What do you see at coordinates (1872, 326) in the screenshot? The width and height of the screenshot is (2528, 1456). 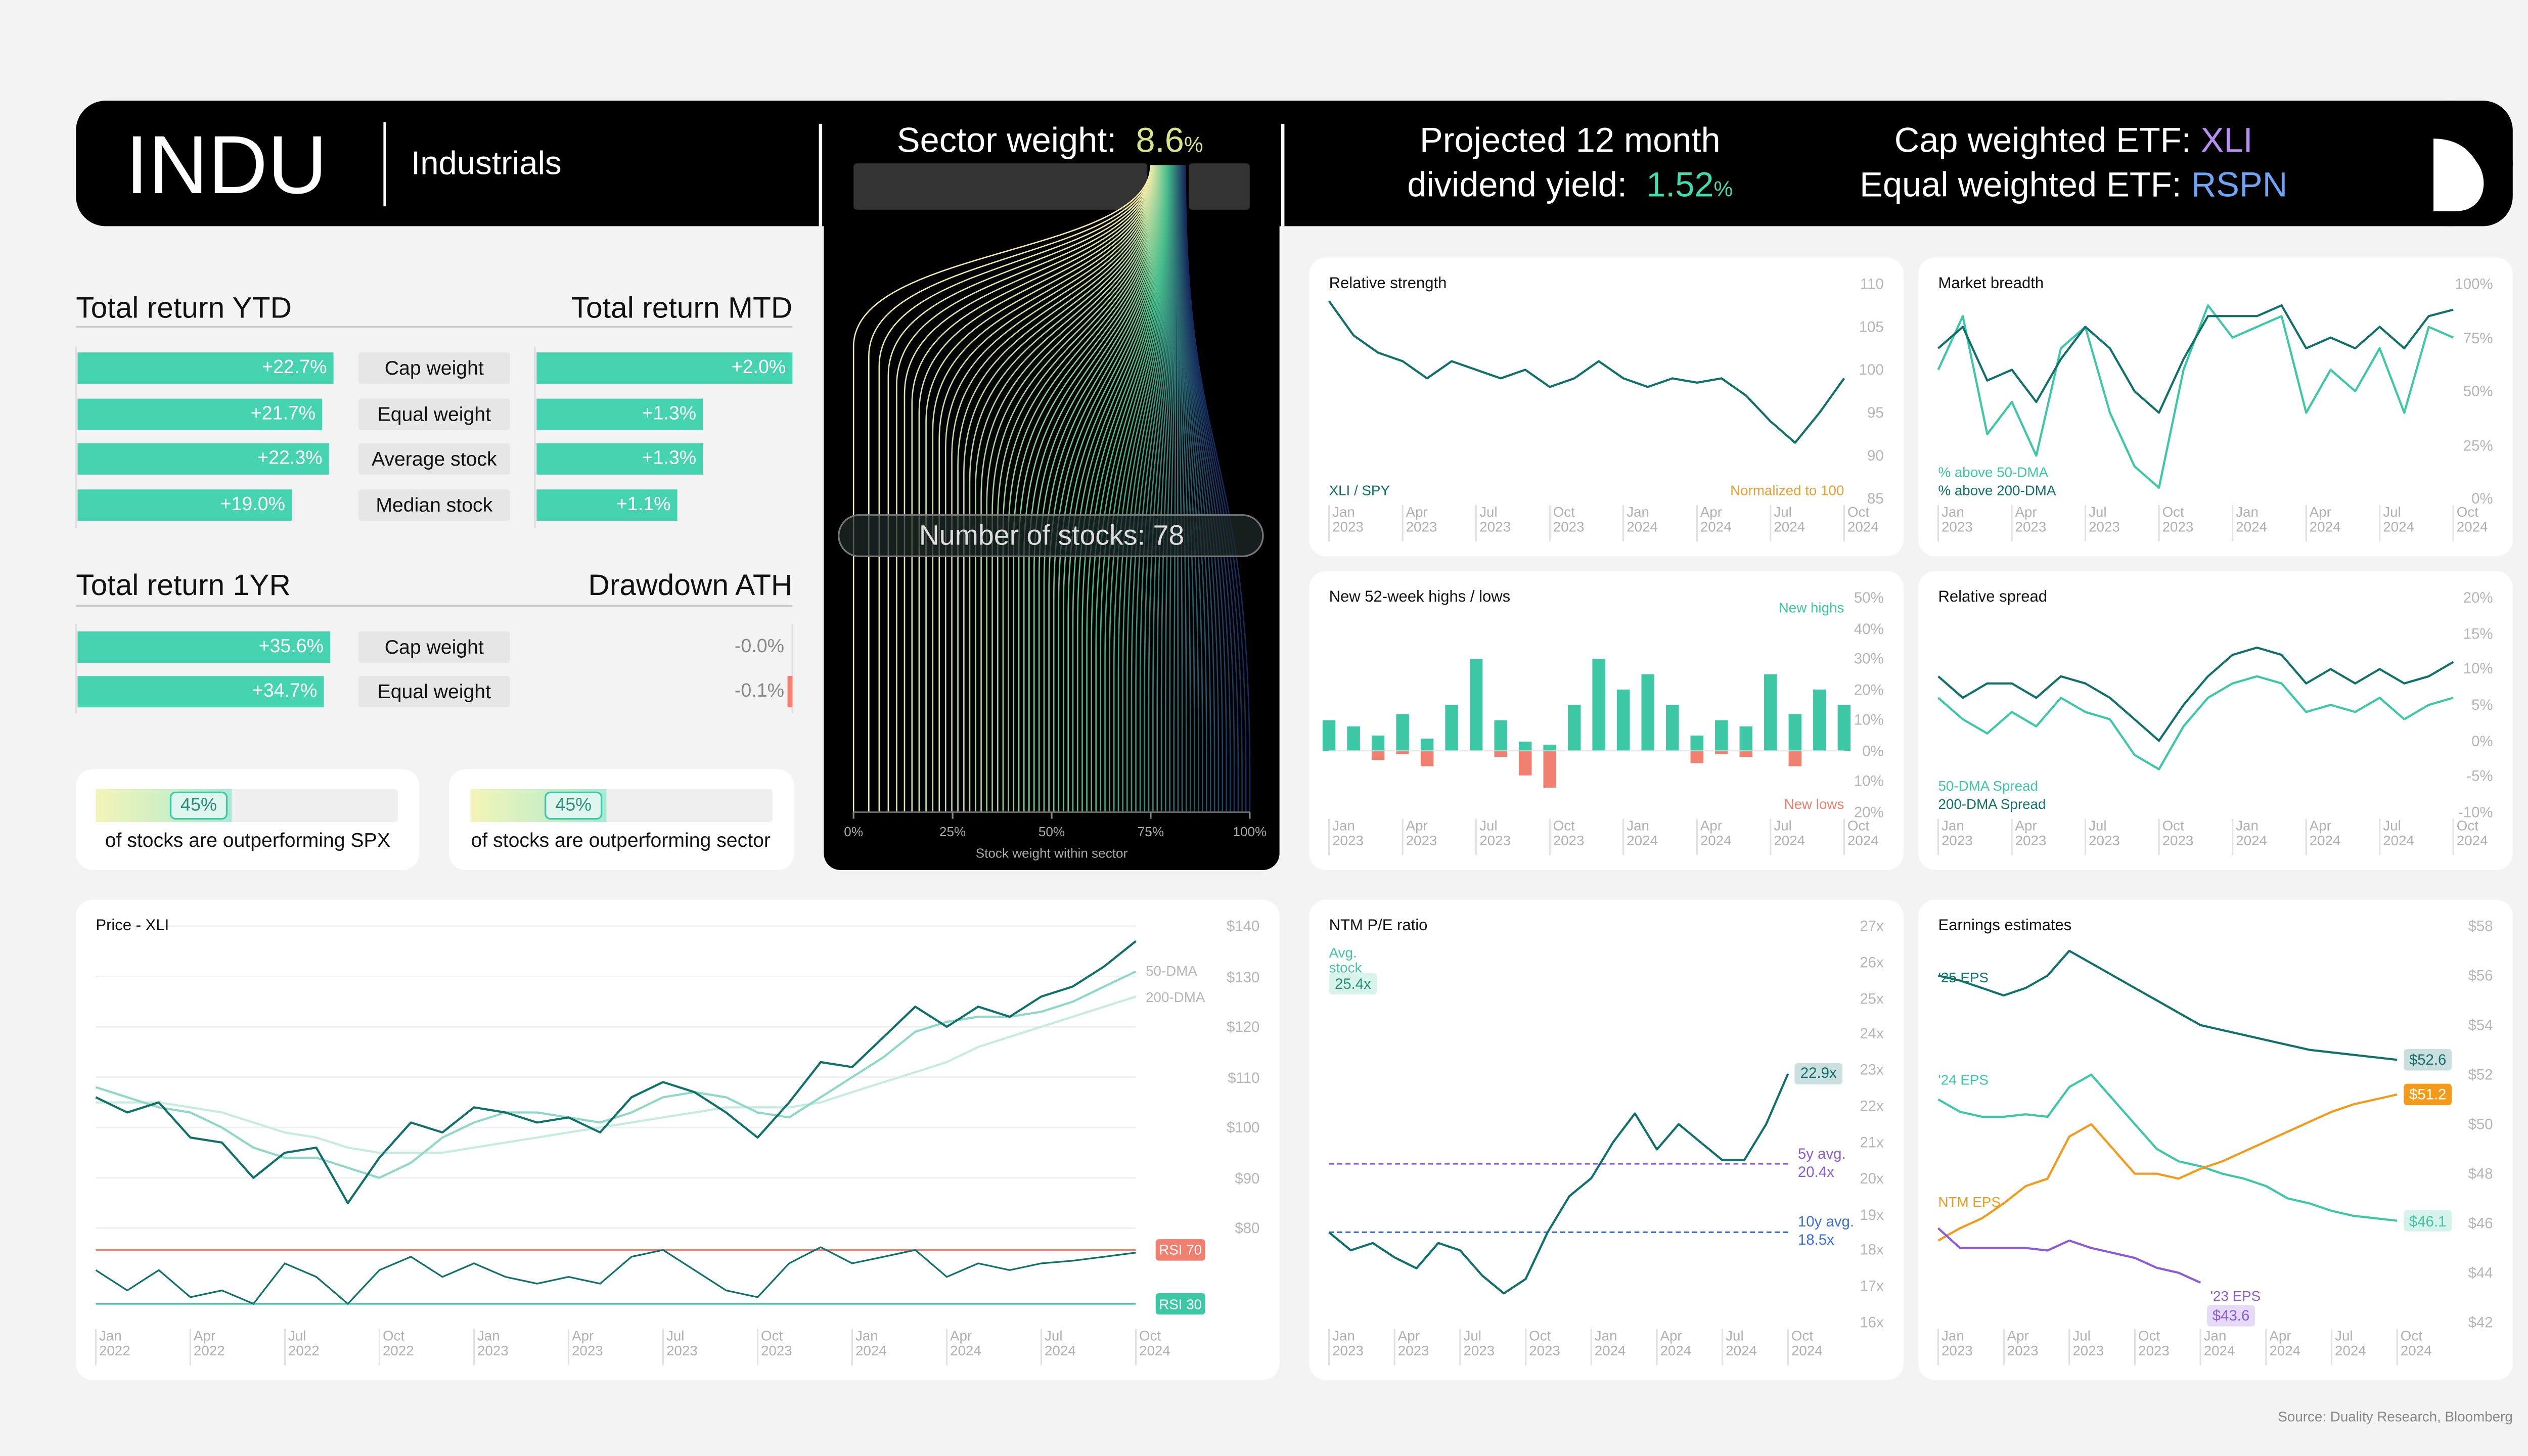 I see `y-tick-label: 105` at bounding box center [1872, 326].